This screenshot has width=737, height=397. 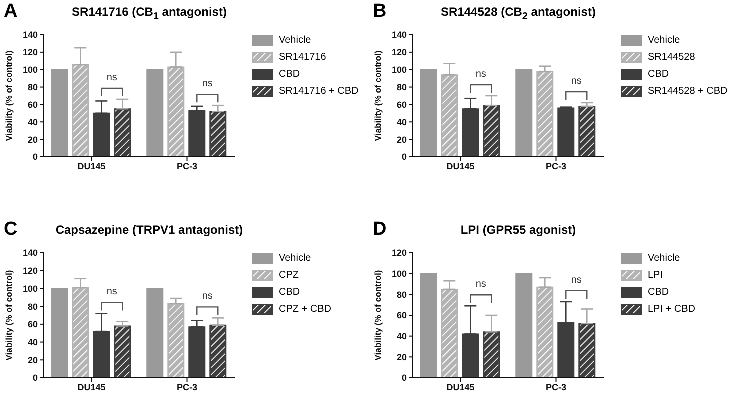 I want to click on legend-label: LPI + CBD, so click(x=672, y=309).